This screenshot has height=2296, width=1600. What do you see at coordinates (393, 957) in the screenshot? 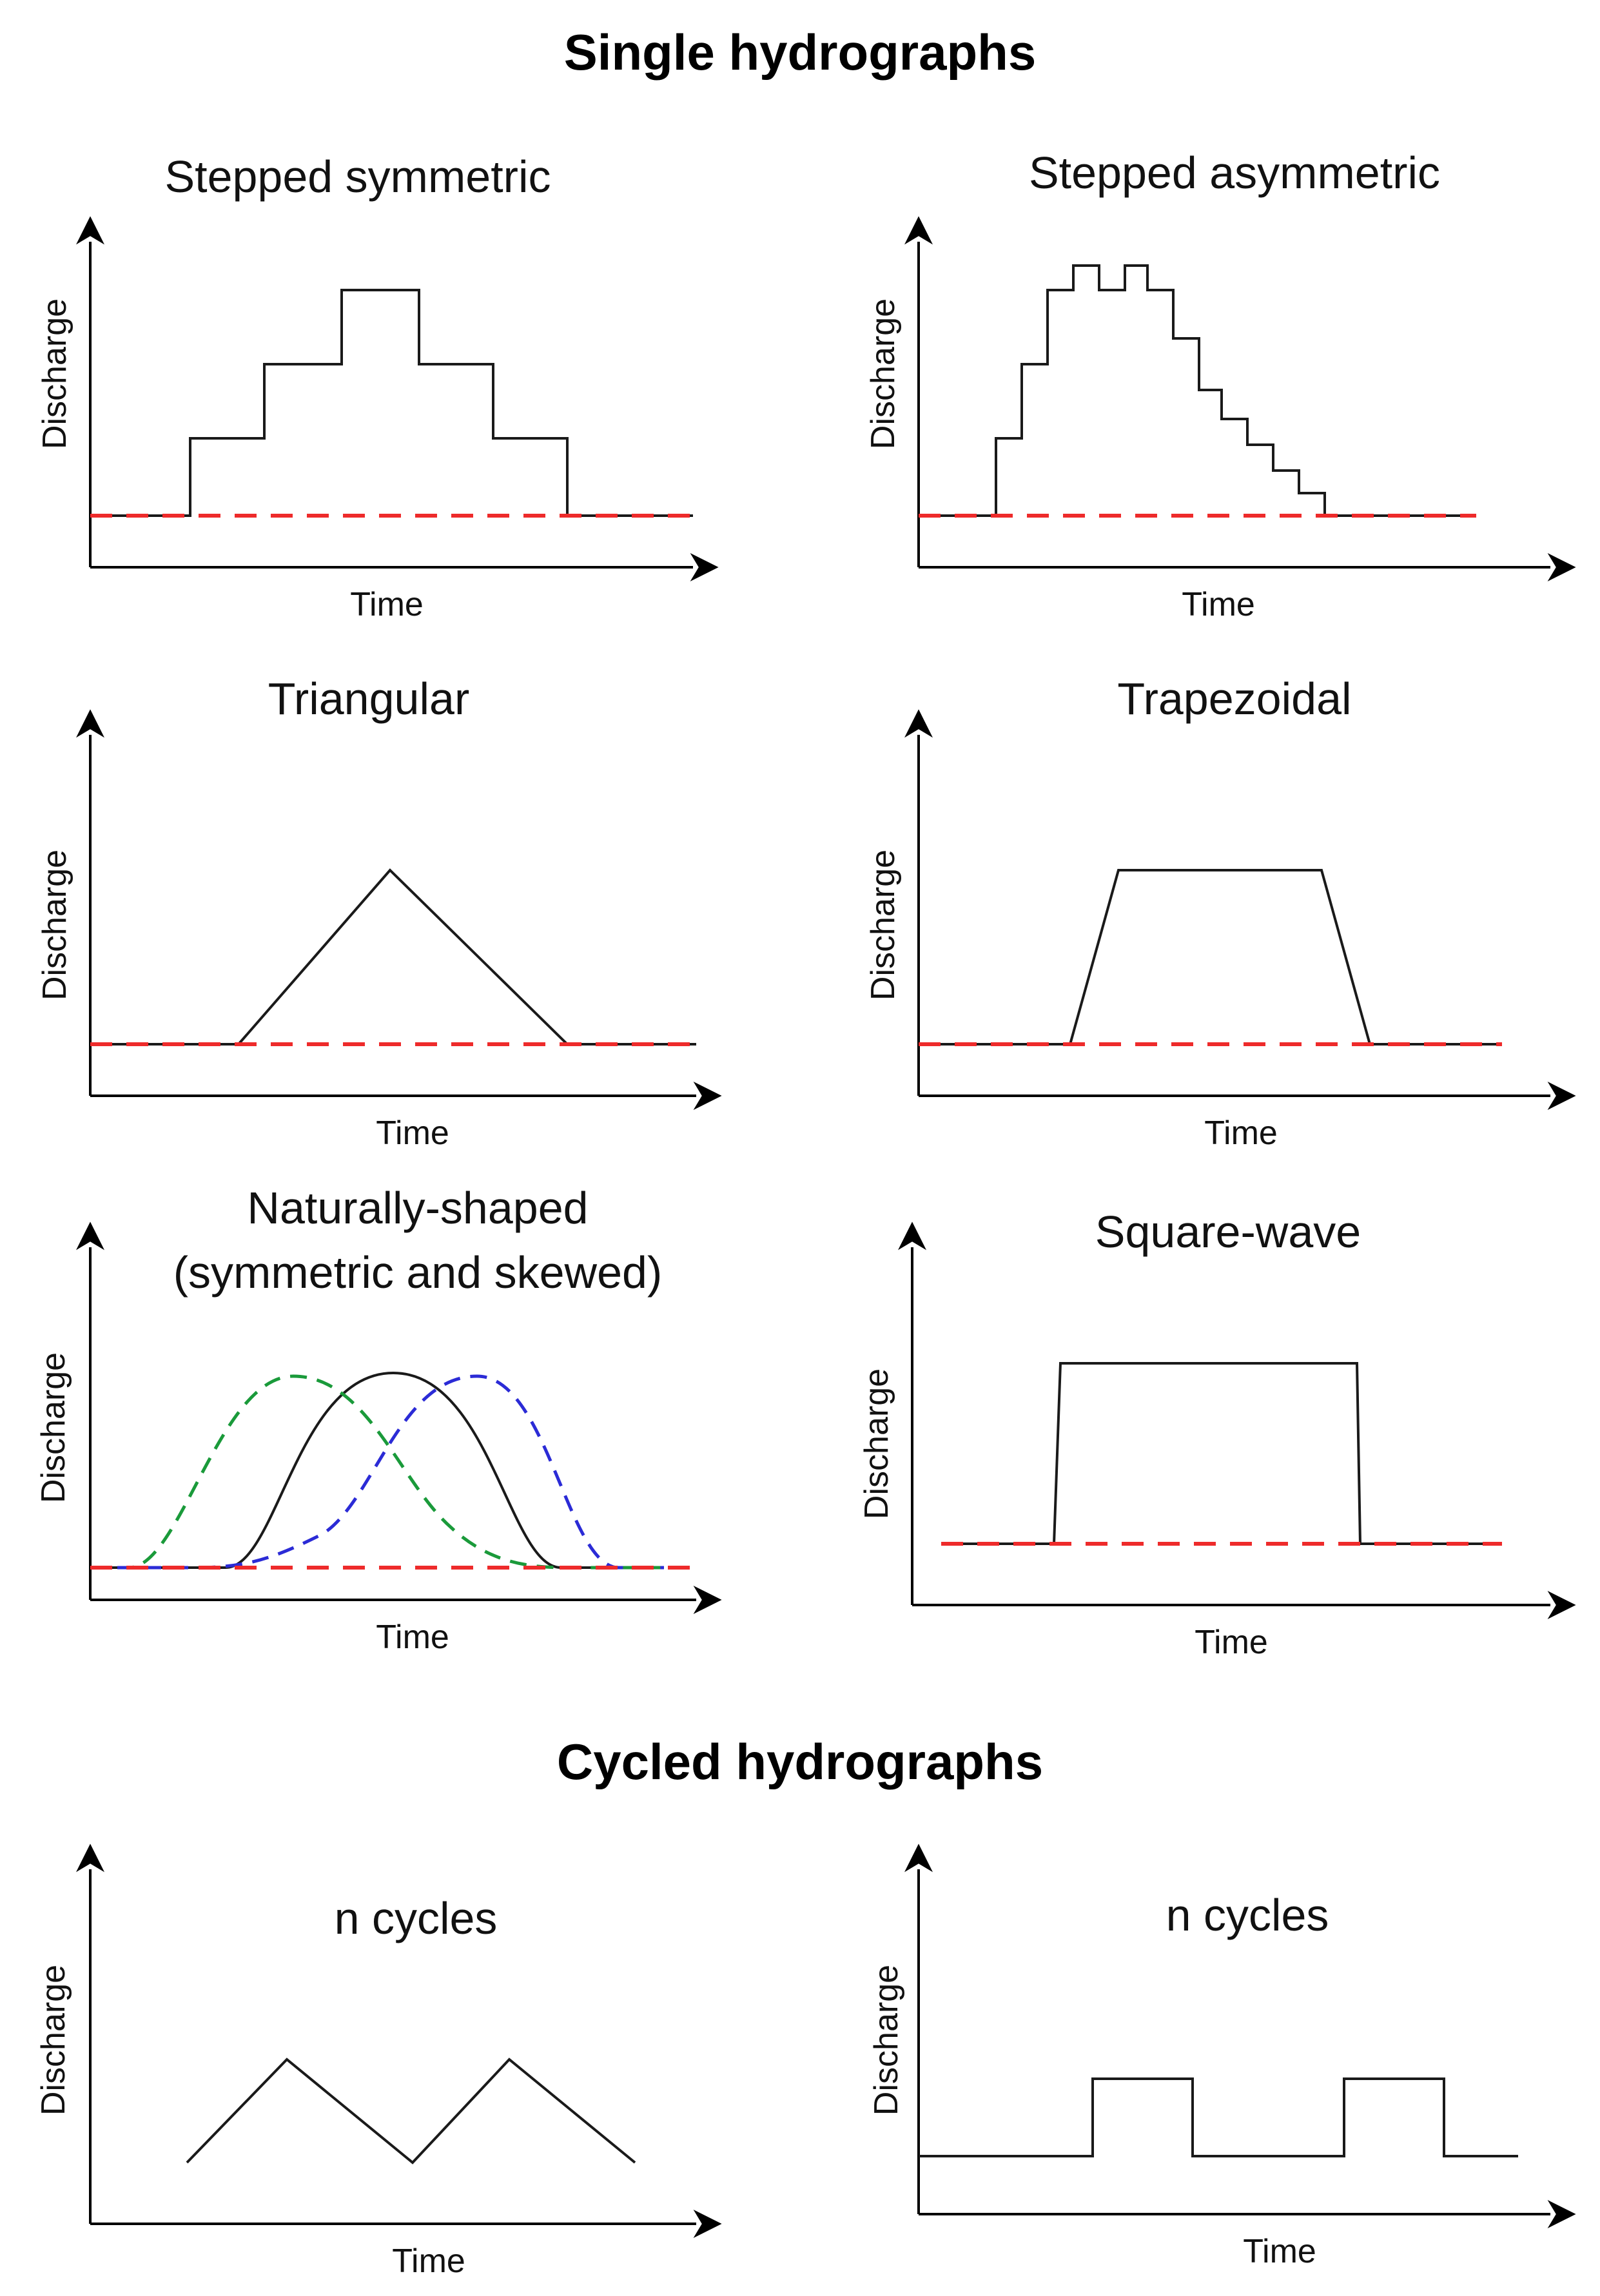
I see `triangular-curve` at bounding box center [393, 957].